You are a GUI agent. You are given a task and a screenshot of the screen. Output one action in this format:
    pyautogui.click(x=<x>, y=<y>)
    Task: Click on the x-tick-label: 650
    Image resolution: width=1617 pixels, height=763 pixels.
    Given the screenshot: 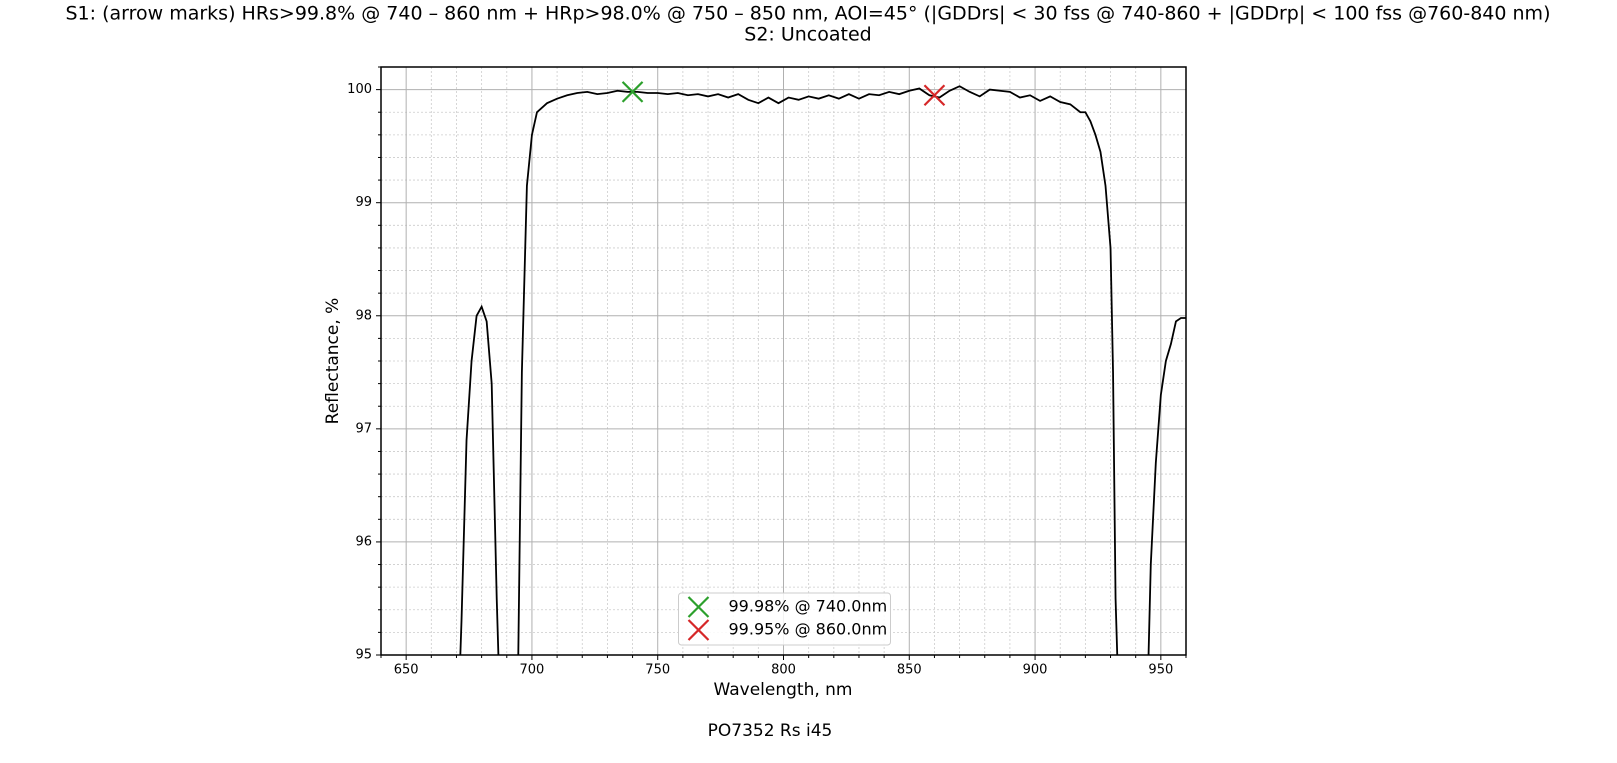 What is the action you would take?
    pyautogui.click(x=406, y=670)
    